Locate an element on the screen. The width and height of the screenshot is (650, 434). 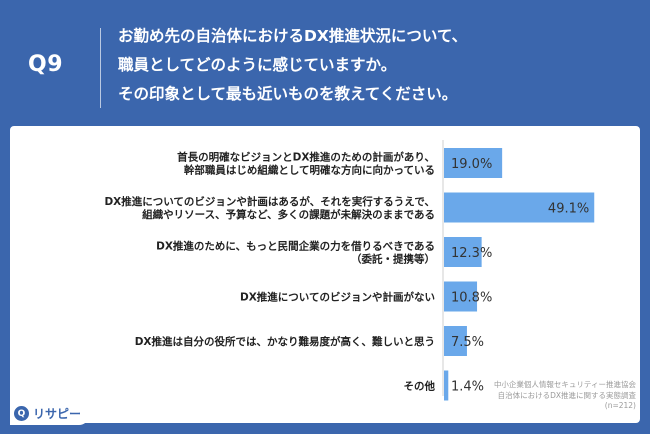
question-line-1: お勤め先の自治体におけるDX推進状況について、 is located at coordinates (293, 36).